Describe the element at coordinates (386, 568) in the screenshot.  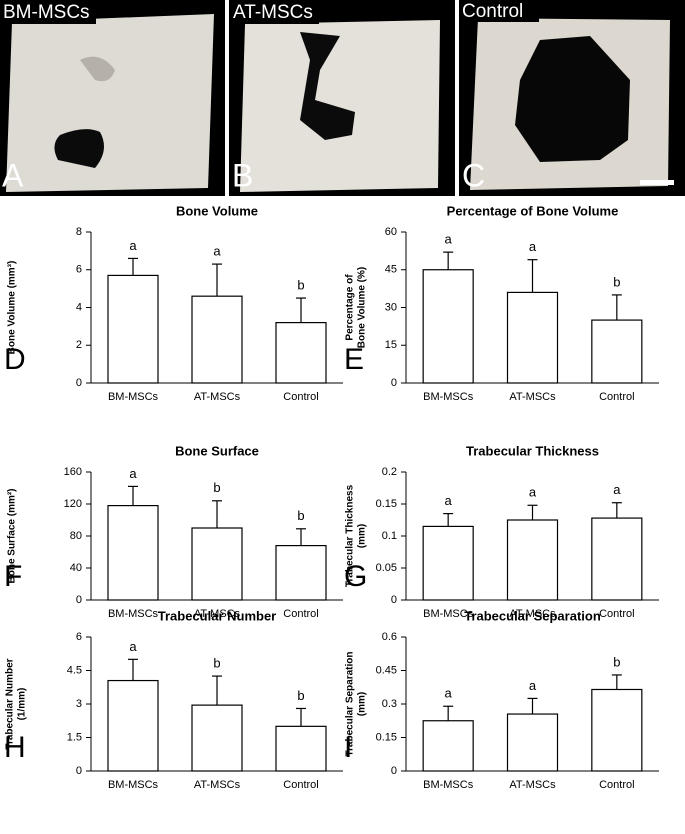
I see `y-tick-label: 0.05` at that location.